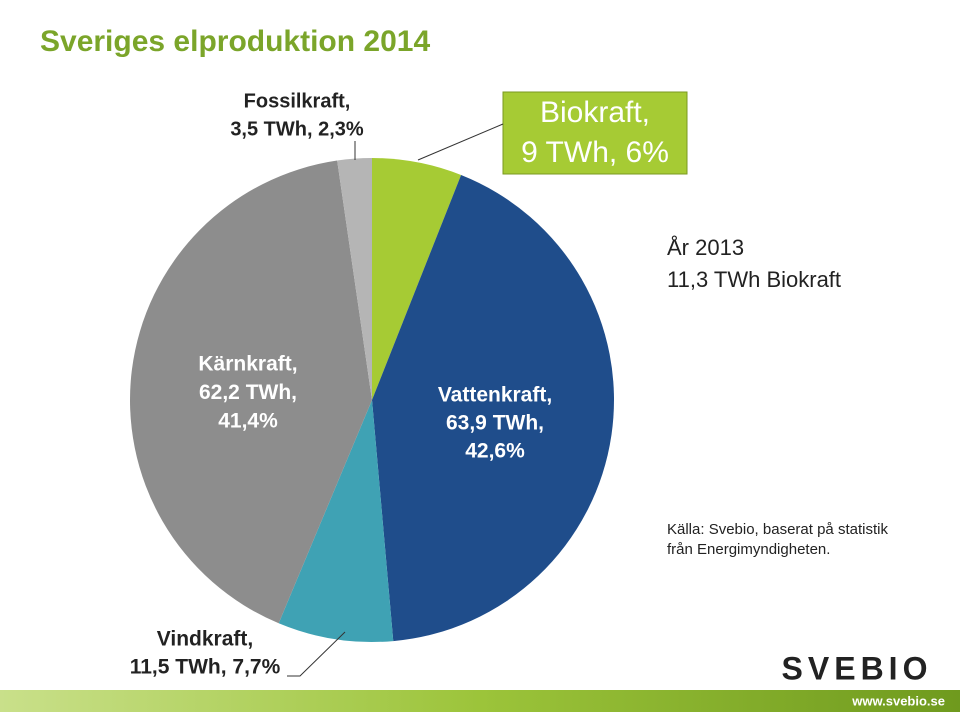  Describe the element at coordinates (595, 152) in the screenshot. I see `data-label: 9 TWh, 6%` at that location.